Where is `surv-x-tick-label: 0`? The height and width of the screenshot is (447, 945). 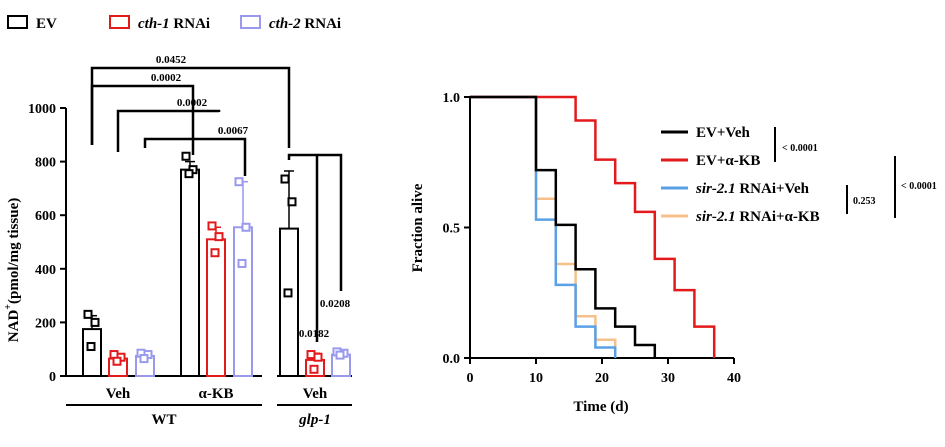 surv-x-tick-label: 0 is located at coordinates (470, 378).